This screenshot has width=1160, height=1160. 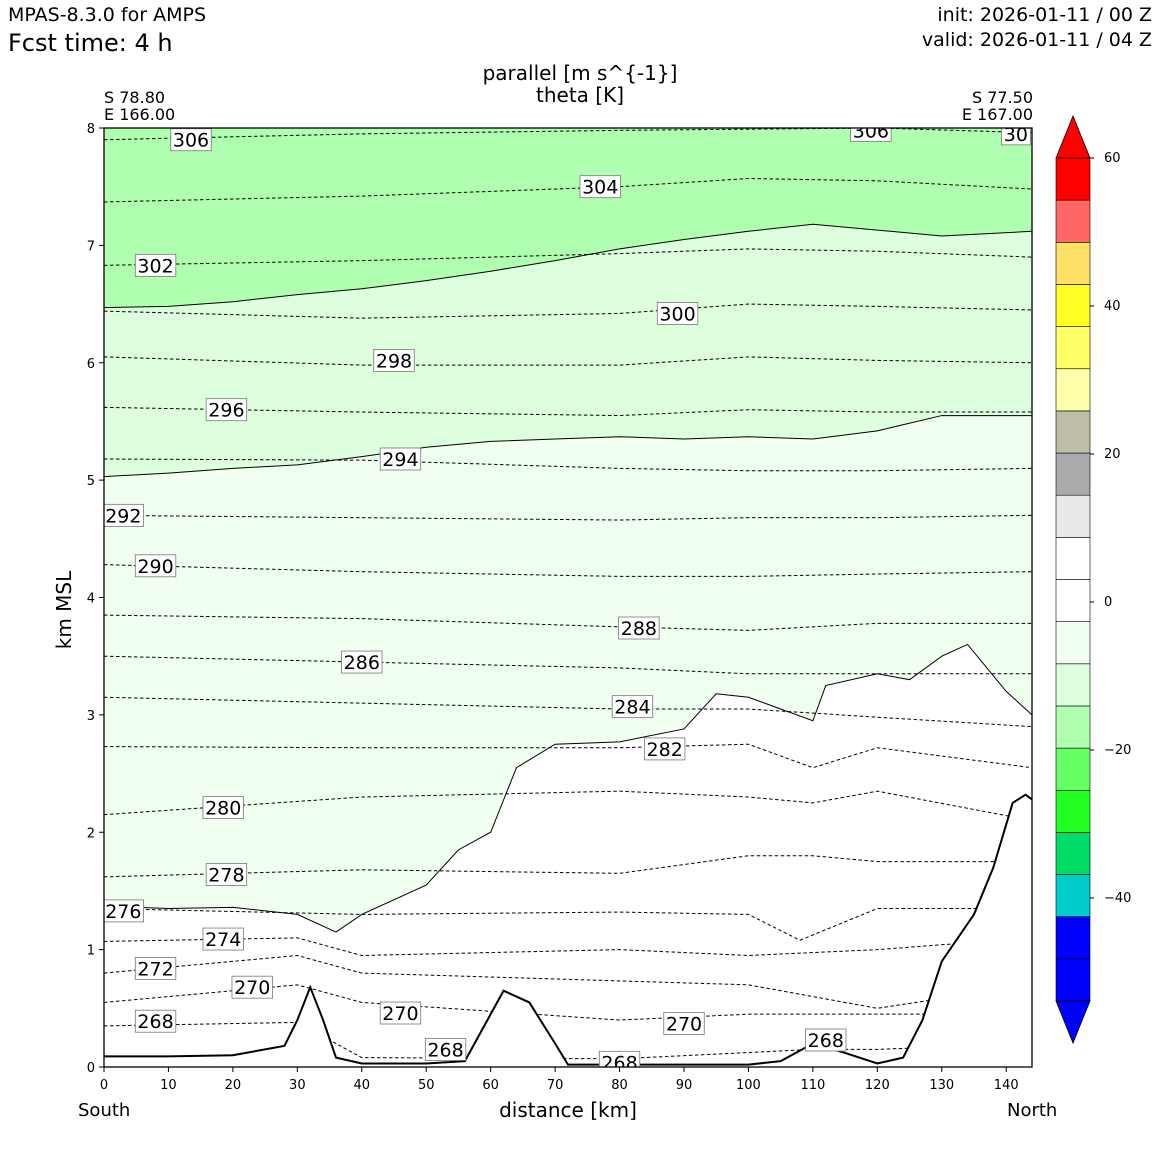 I want to click on contour-label: 300, so click(x=677, y=314).